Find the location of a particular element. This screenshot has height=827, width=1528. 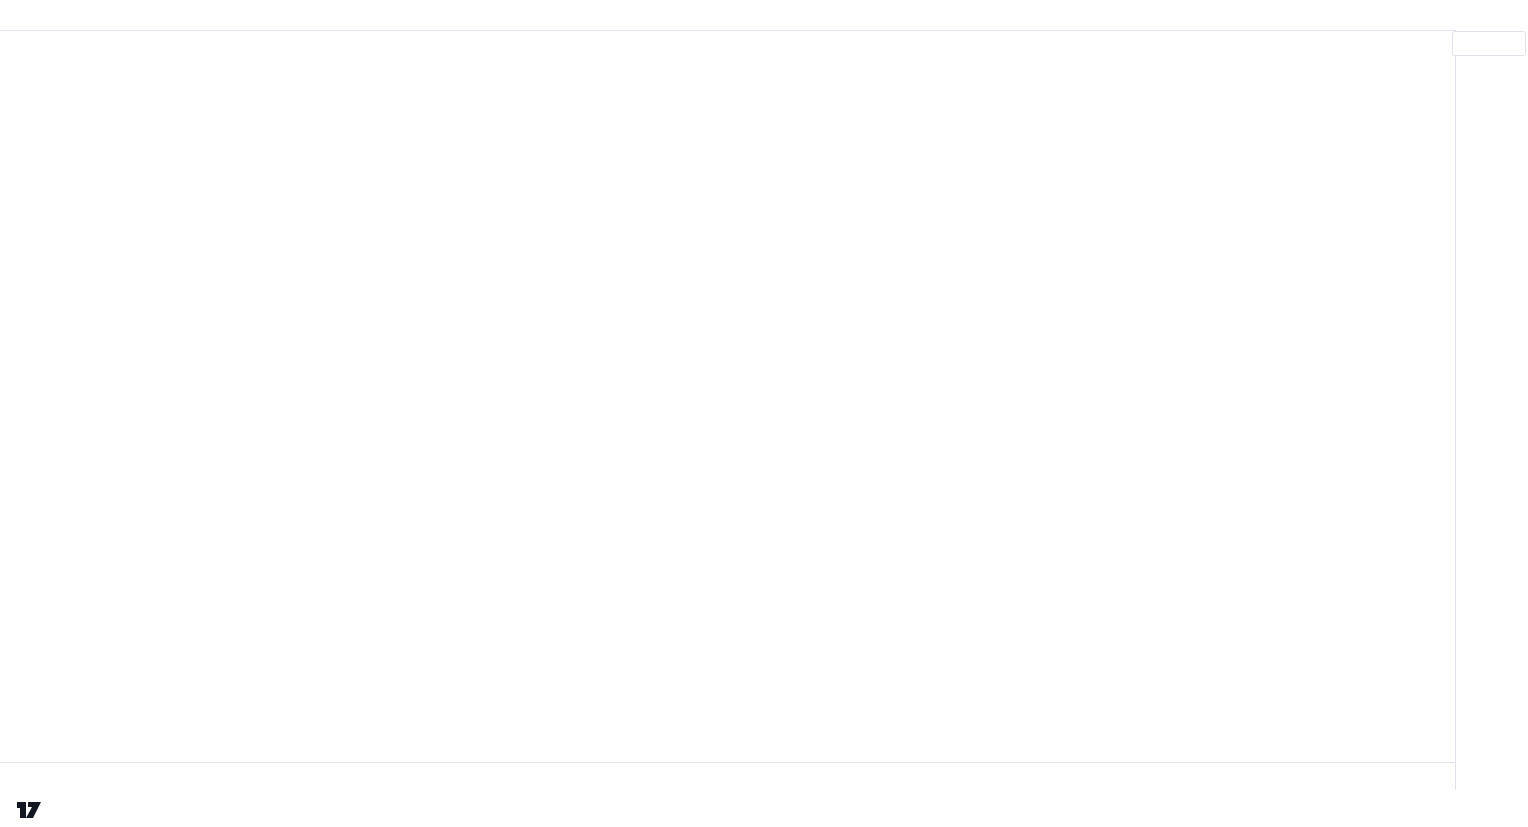

volume-legend-row is located at coordinates (21, 60).